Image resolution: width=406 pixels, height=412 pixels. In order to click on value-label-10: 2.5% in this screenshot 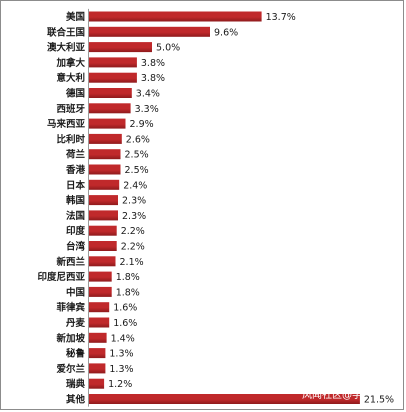, I will do `click(137, 170)`.